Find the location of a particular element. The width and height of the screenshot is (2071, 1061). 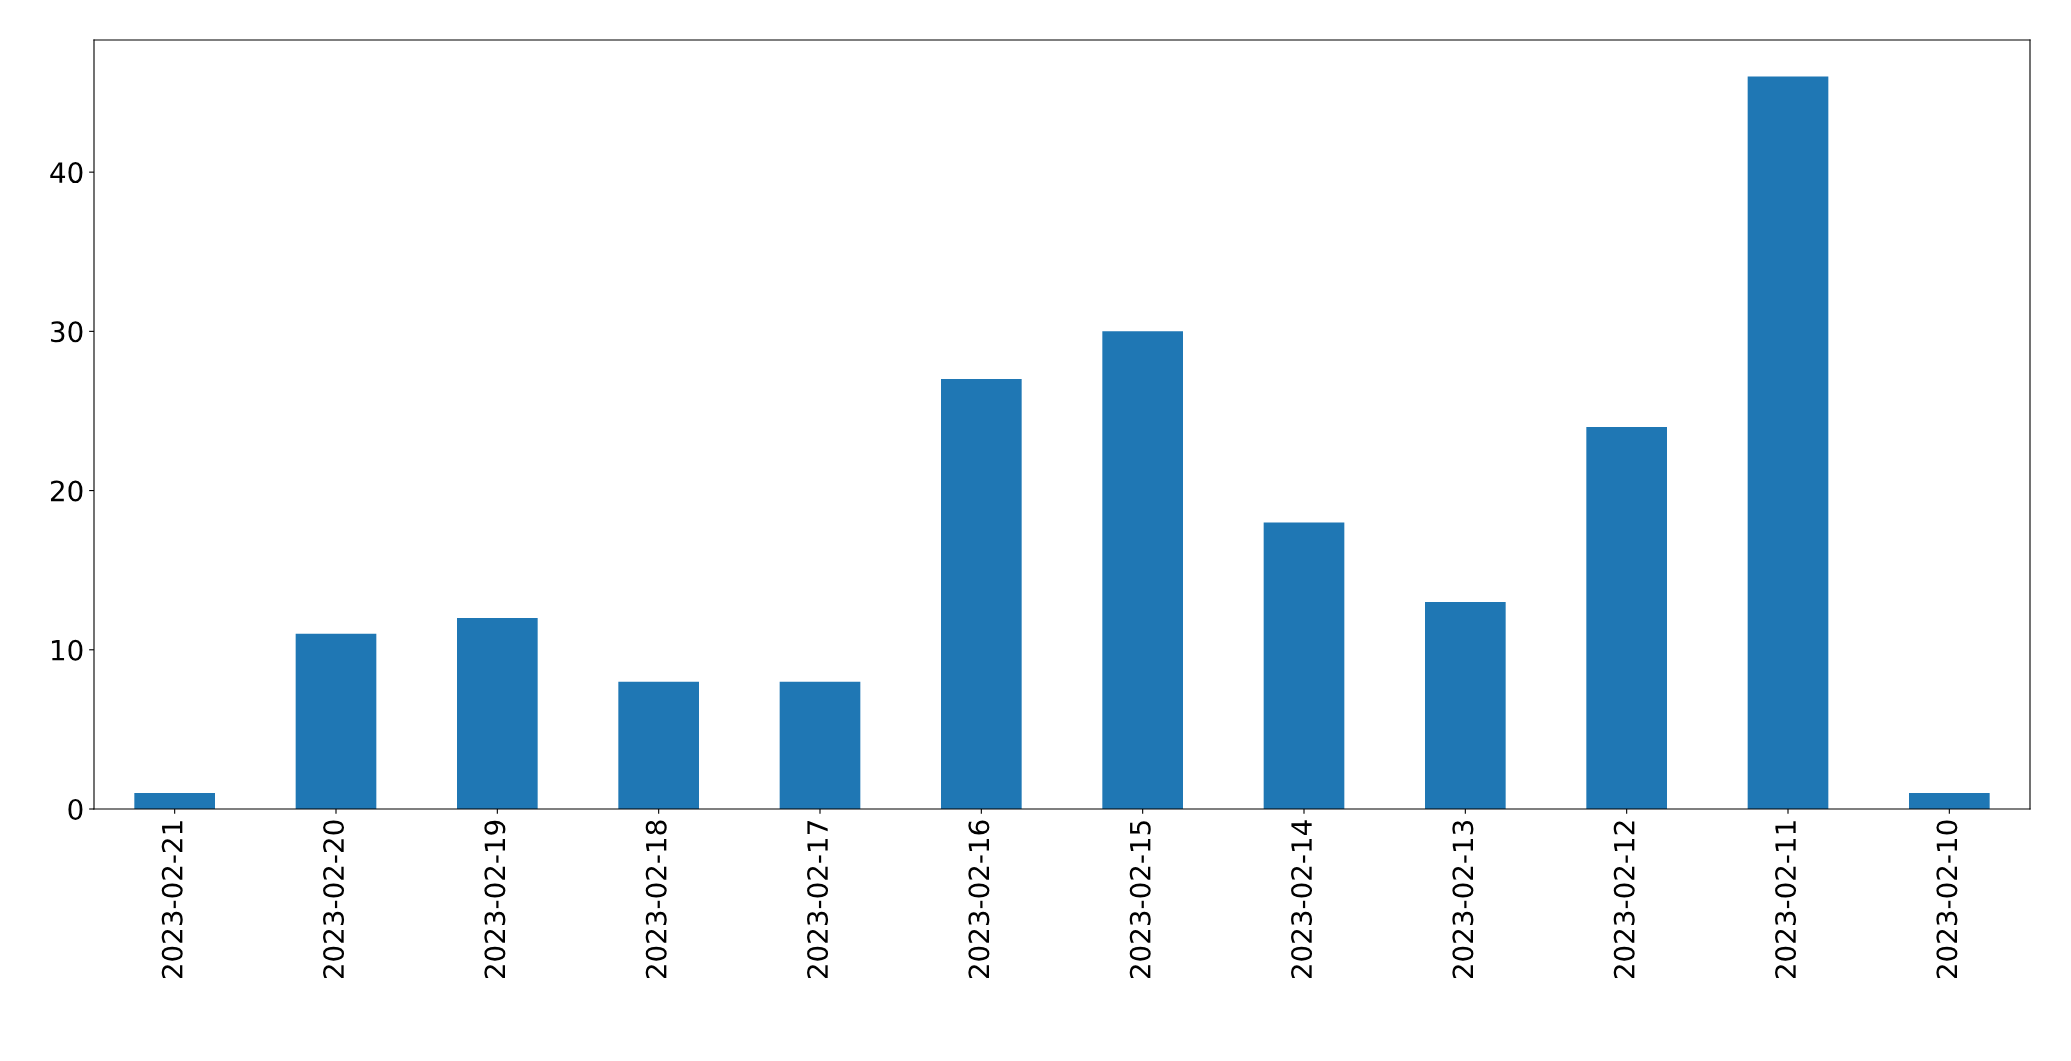

x-tick-label: 2023-02-13 is located at coordinates (1463, 899).